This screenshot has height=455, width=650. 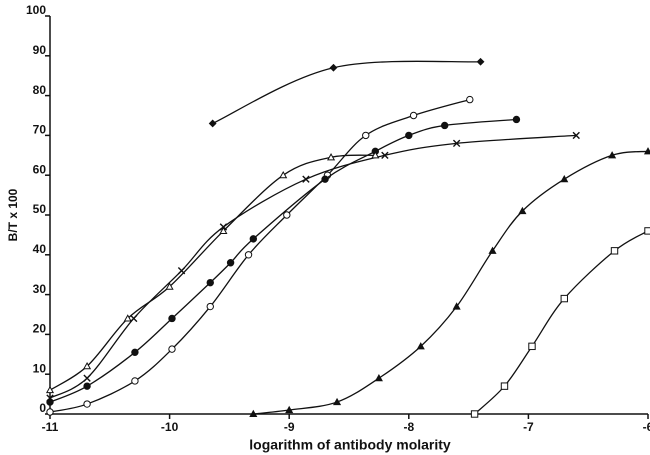 What do you see at coordinates (40, 329) in the screenshot?
I see `y-tick-label: 20` at bounding box center [40, 329].